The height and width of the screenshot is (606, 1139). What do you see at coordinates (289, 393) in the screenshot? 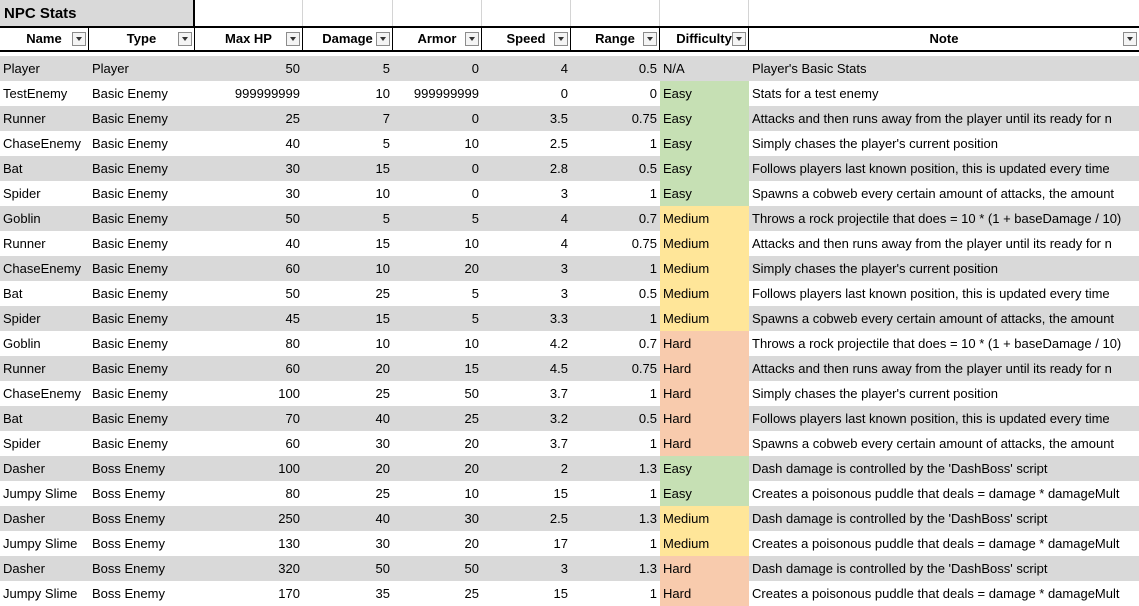
I see `cell-max-hp: 100` at bounding box center [289, 393].